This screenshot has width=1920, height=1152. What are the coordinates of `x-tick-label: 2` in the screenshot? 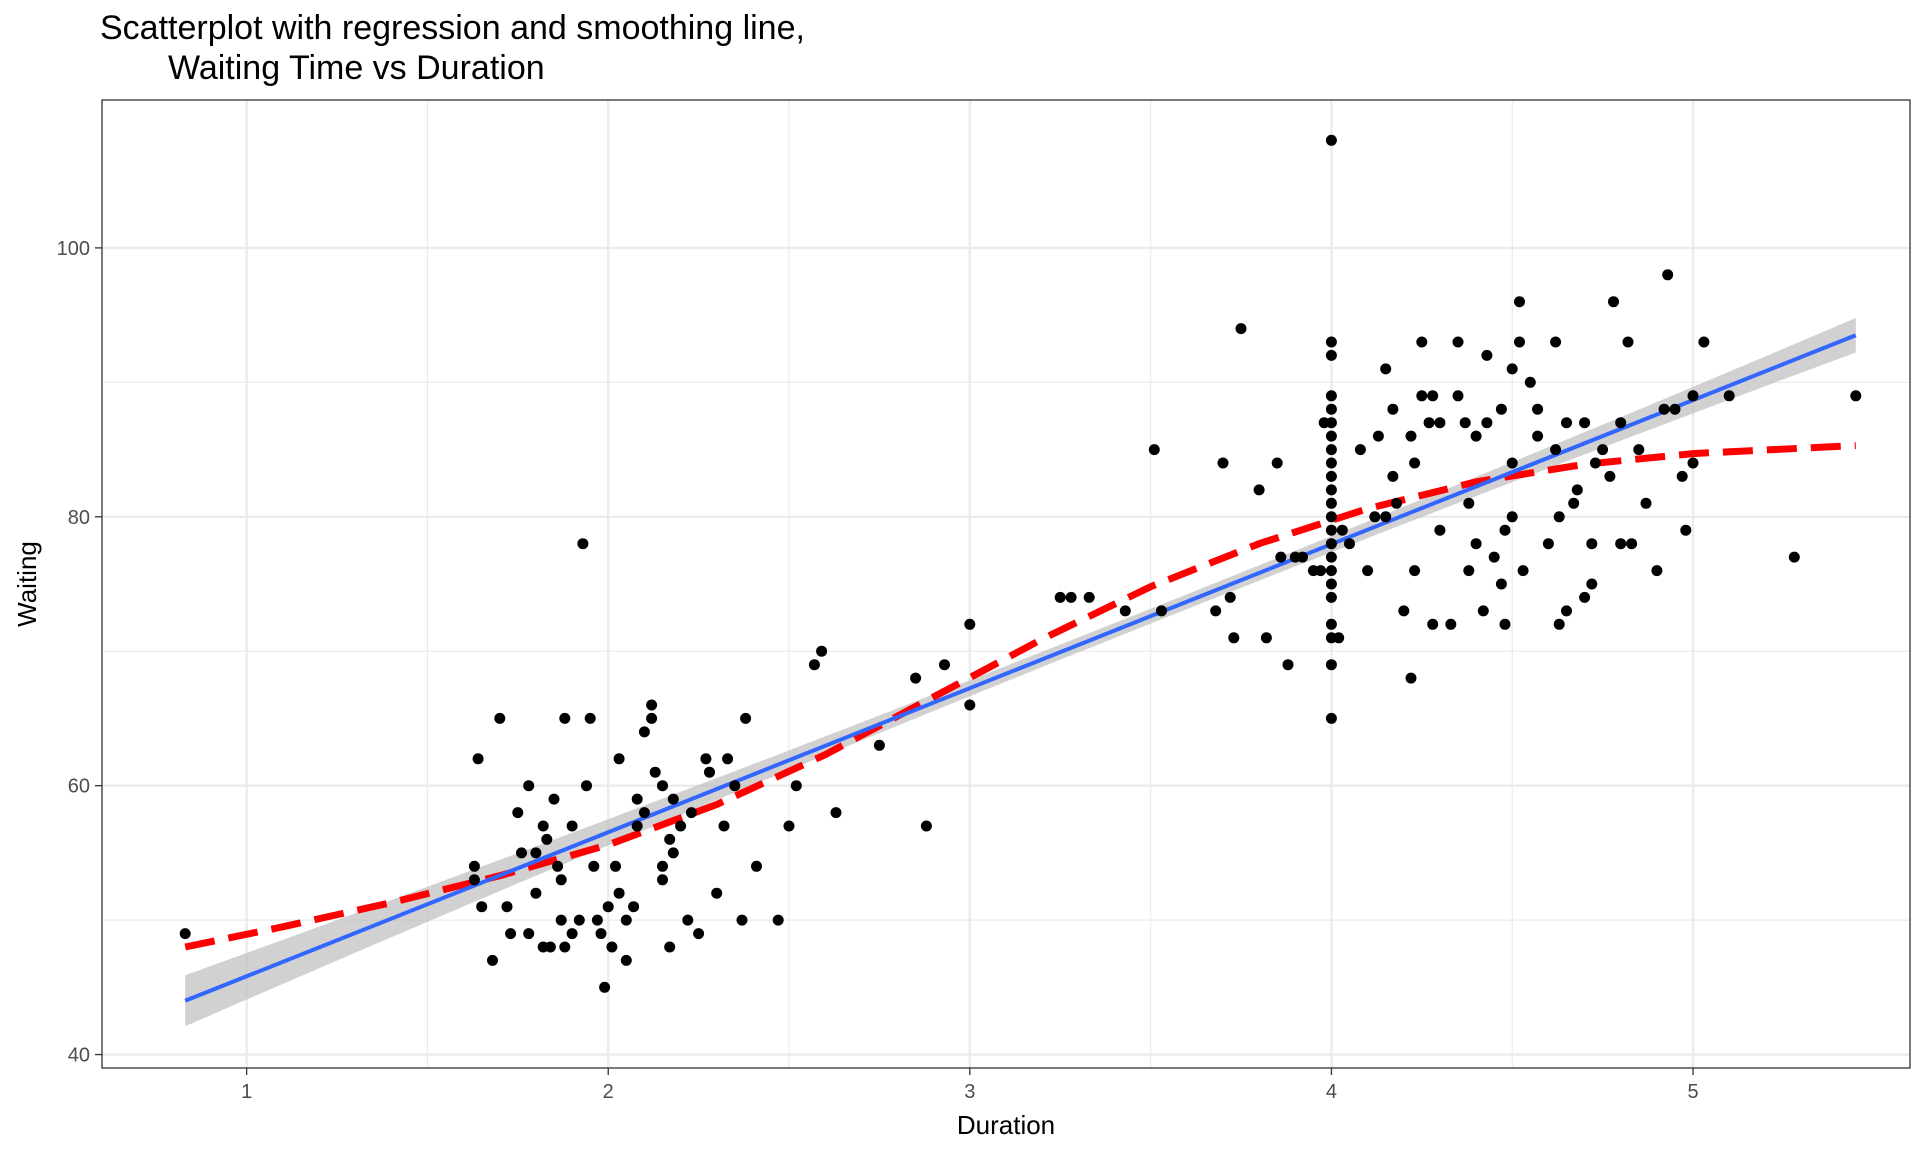 It's located at (608, 1092).